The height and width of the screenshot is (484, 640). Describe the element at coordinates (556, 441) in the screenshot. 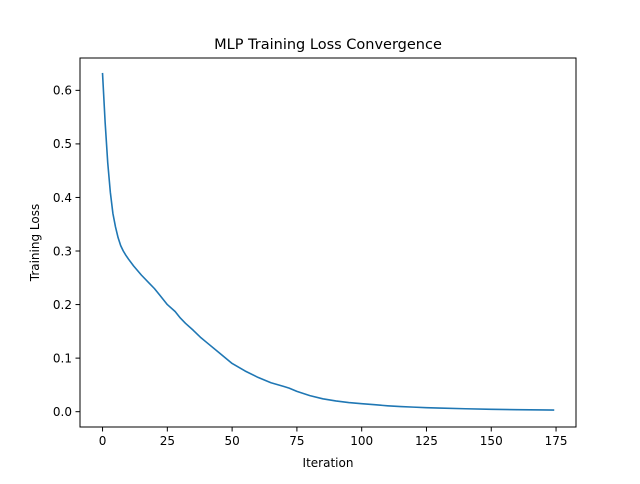

I see `x-tick-label: 175` at that location.